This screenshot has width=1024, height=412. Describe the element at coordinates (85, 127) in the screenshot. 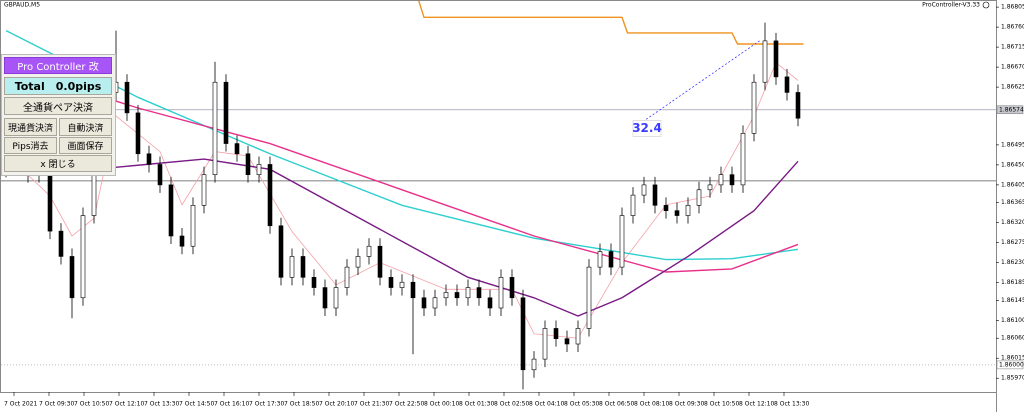

I see `auto-close-button: 自動決済` at that location.